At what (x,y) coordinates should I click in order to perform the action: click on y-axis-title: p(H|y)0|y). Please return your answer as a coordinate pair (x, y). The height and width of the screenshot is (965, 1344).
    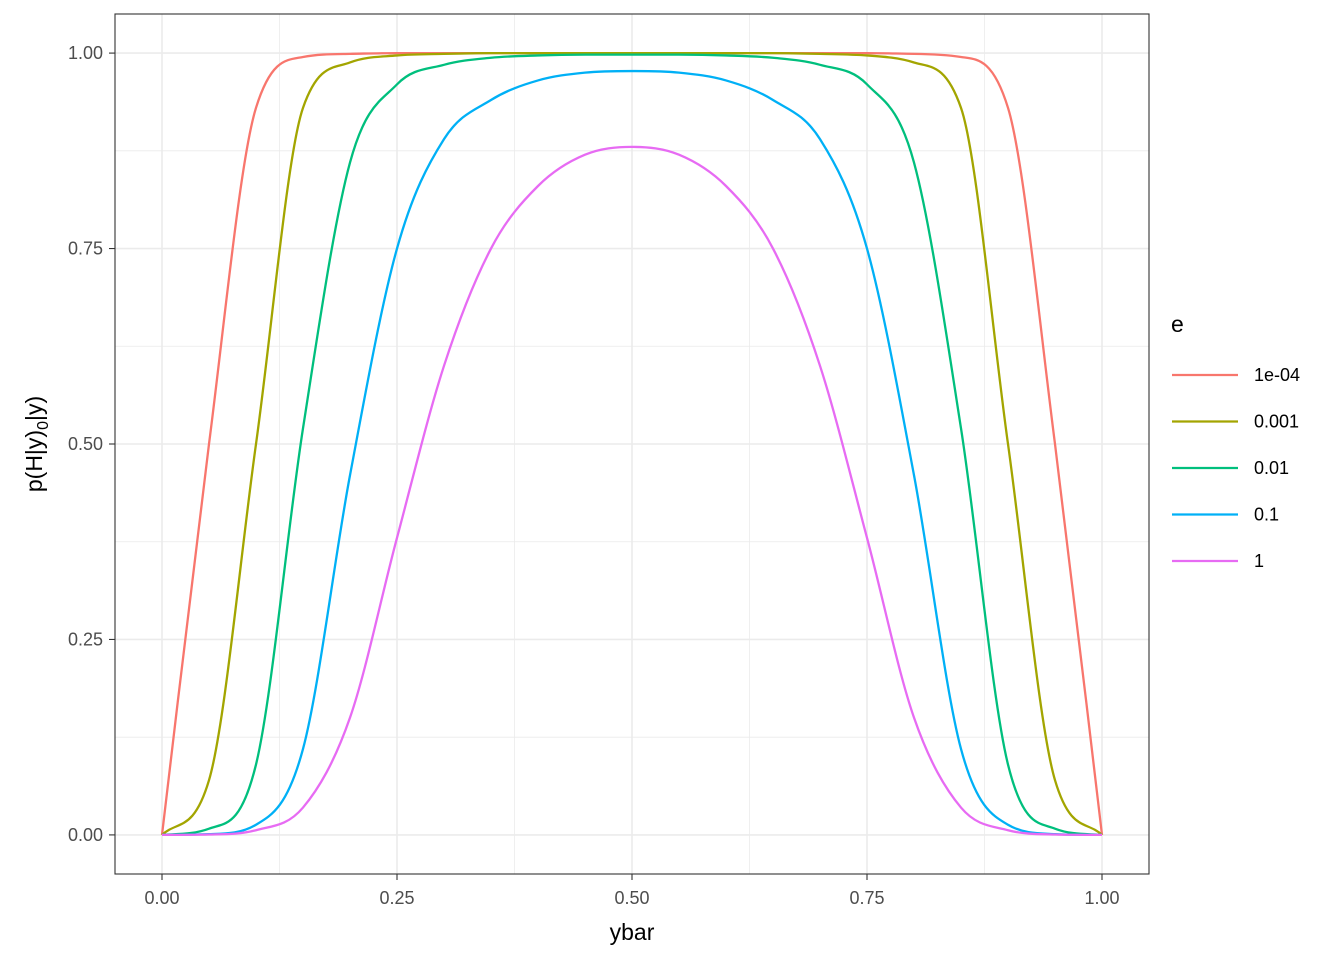
    Looking at the image, I should click on (36, 444).